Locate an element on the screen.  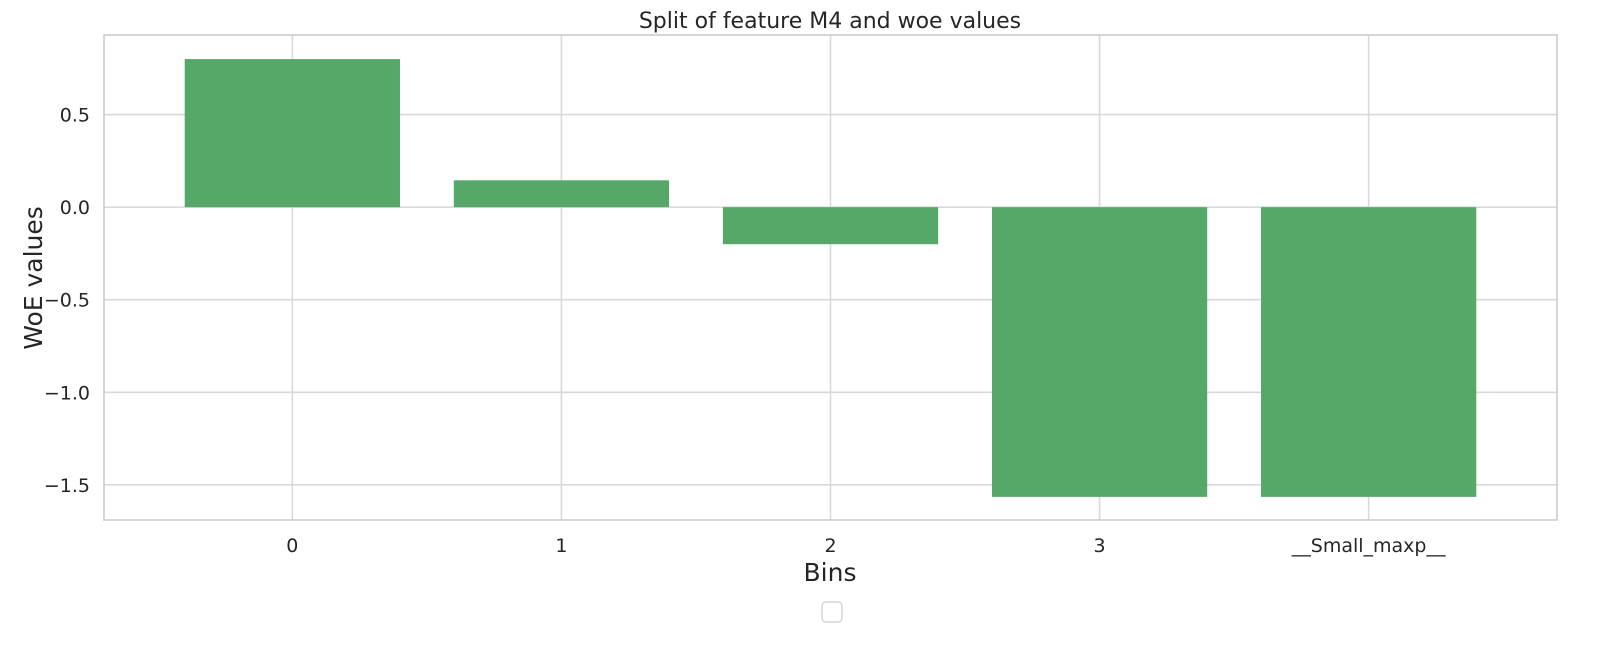
x-tick-label: 3 is located at coordinates (1100, 546).